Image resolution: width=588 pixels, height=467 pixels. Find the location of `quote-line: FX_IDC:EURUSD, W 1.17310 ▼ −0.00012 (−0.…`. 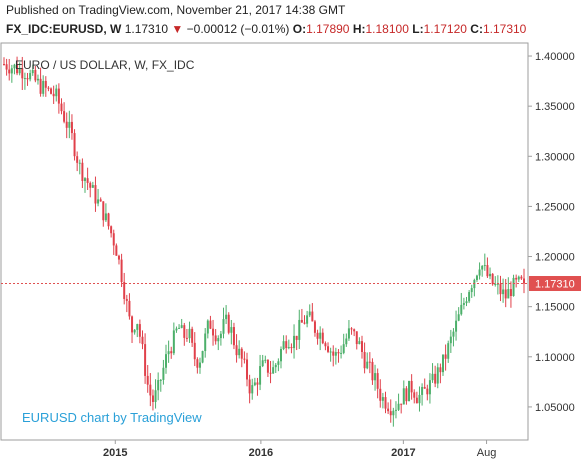

quote-line: FX_IDC:EURUSD, W 1.17310 ▼ −0.00012 (−0.… is located at coordinates (266, 29).